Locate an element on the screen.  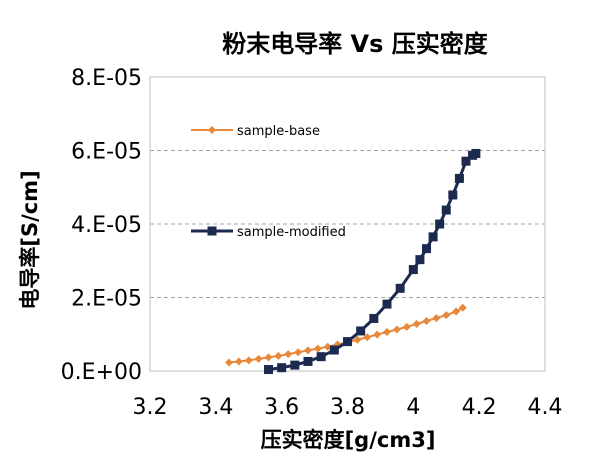
x-tick-label: 3.8 is located at coordinates (347, 407).